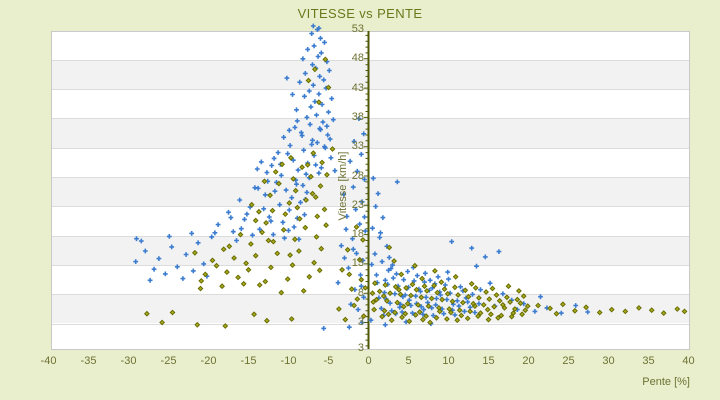  Describe the element at coordinates (357, 263) in the screenshot. I see `y-tick-label: 13` at that location.